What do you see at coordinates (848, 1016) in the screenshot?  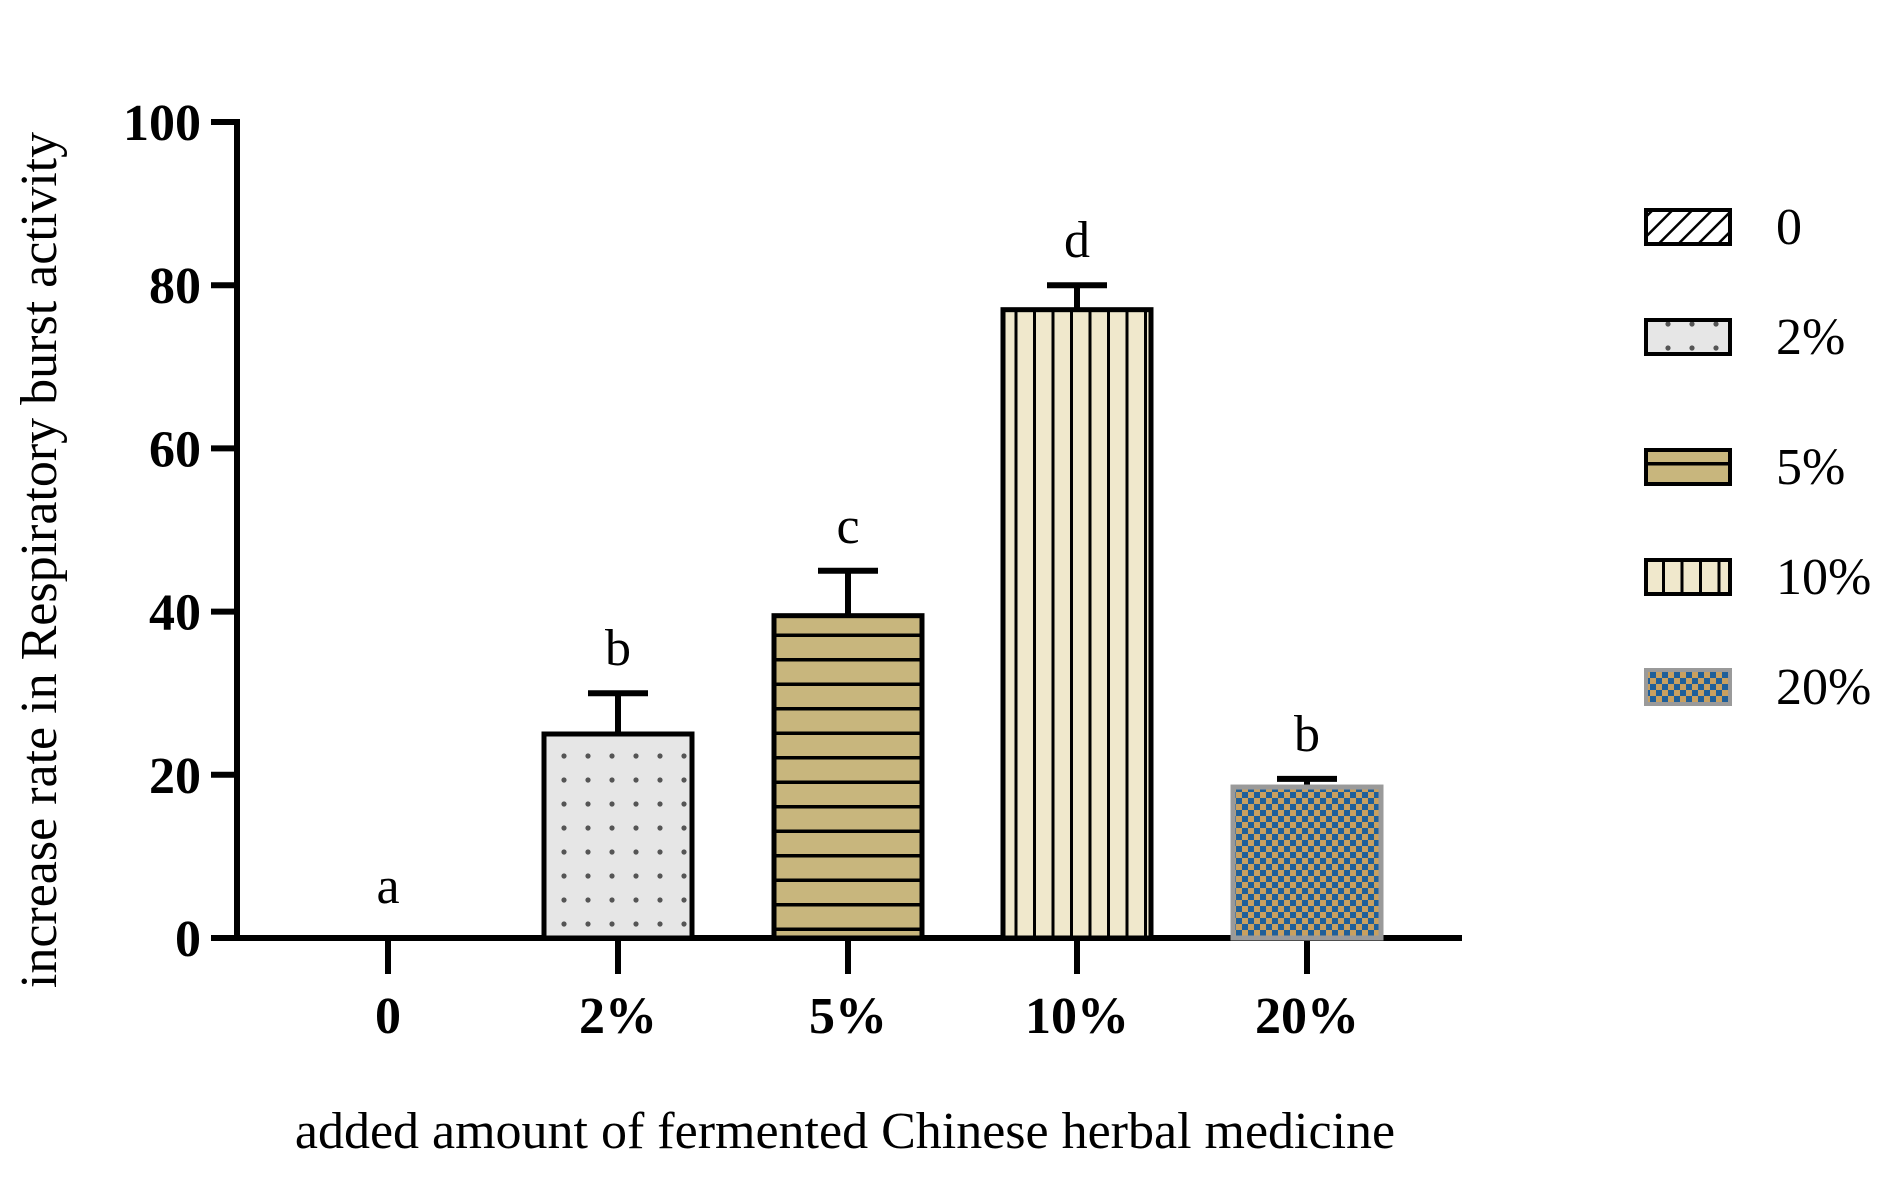 I see `x-tick-label: 5%` at bounding box center [848, 1016].